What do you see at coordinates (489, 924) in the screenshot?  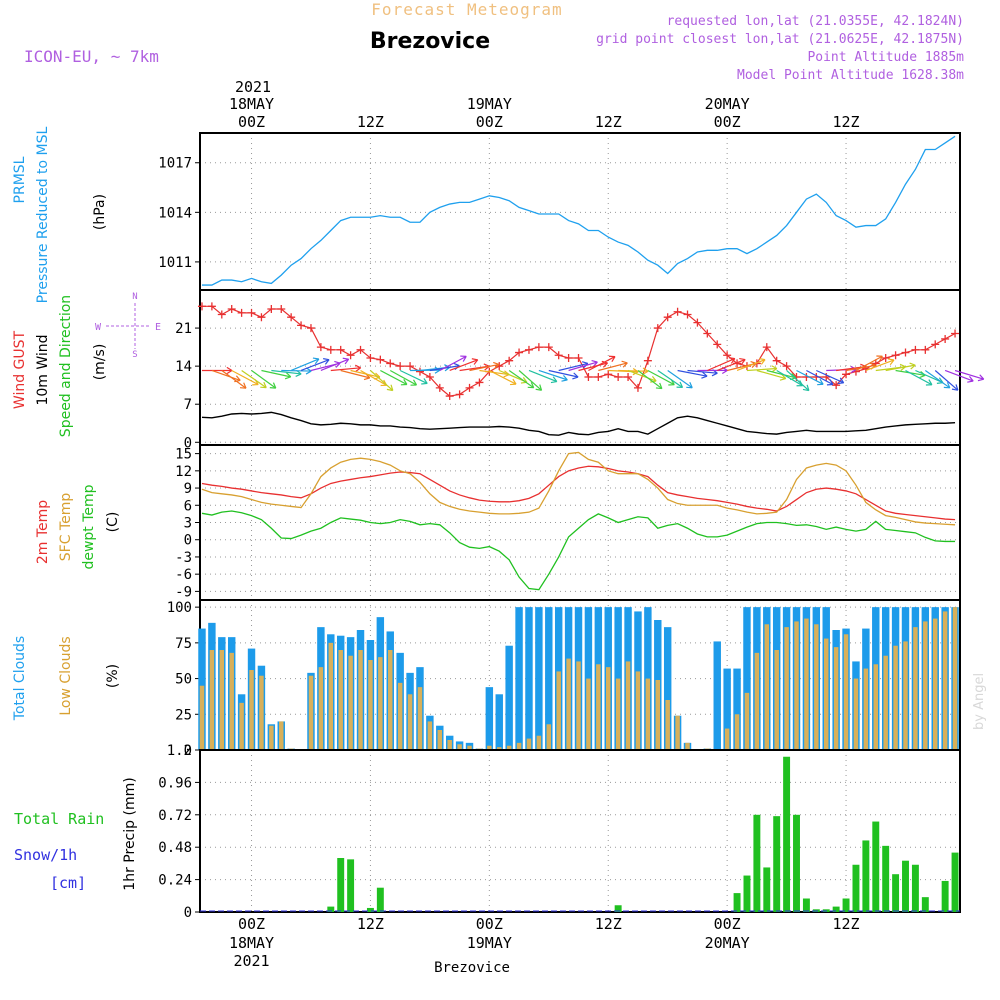 I see `bottom-axis-time: 00Z` at bounding box center [489, 924].